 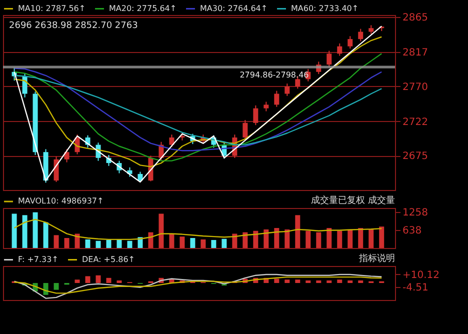 I want to click on y-tick-label: +10.12, so click(x=421, y=275).